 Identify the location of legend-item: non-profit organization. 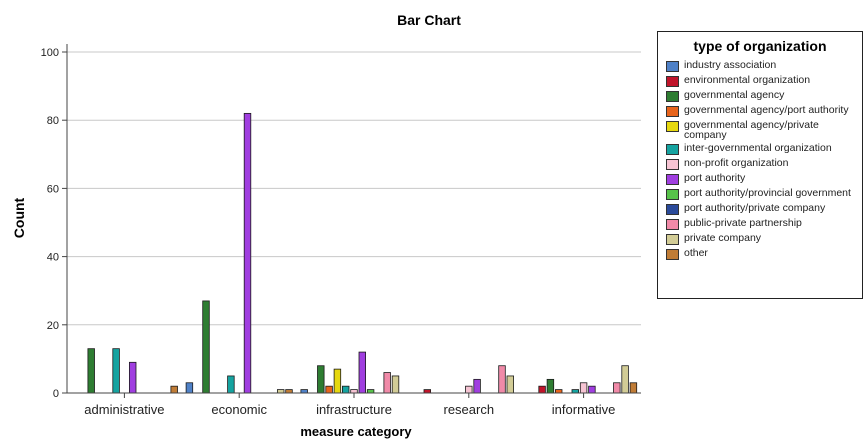
(763, 164).